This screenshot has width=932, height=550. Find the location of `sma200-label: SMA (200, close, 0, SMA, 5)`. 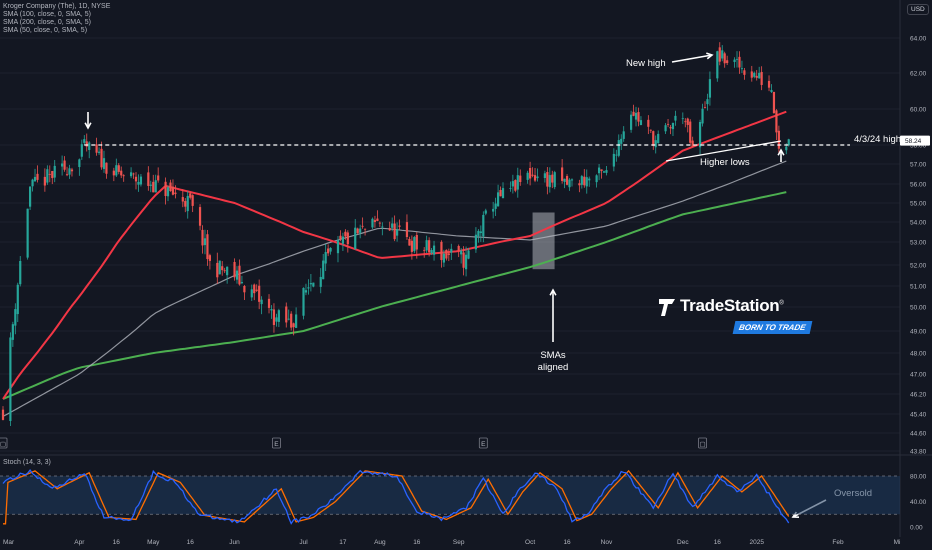

sma200-label: SMA (200, close, 0, SMA, 5) is located at coordinates (47, 22).